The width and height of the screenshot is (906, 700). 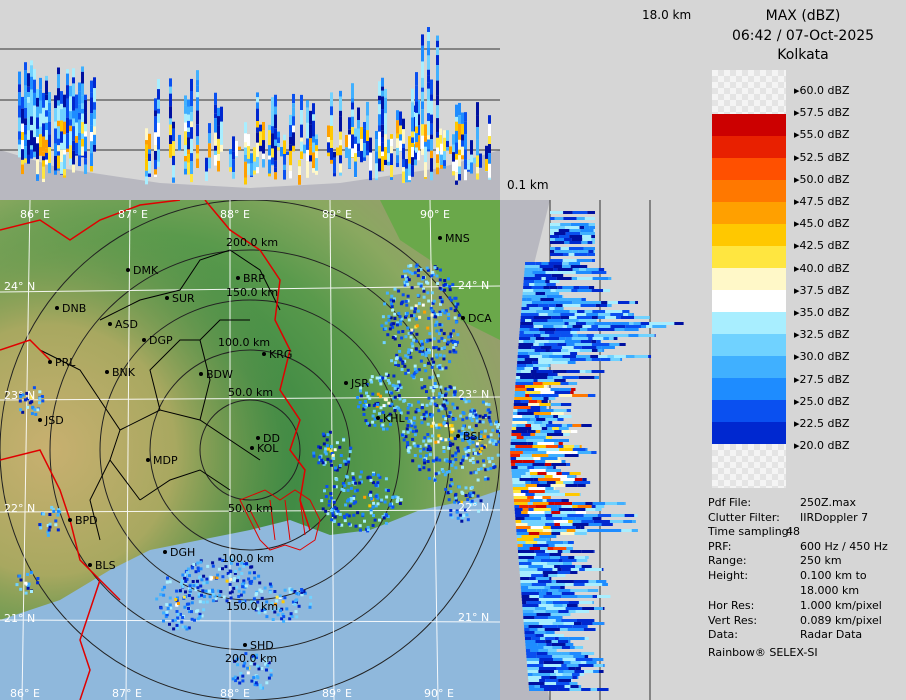 I want to click on city-label: BSL, so click(x=473, y=436).